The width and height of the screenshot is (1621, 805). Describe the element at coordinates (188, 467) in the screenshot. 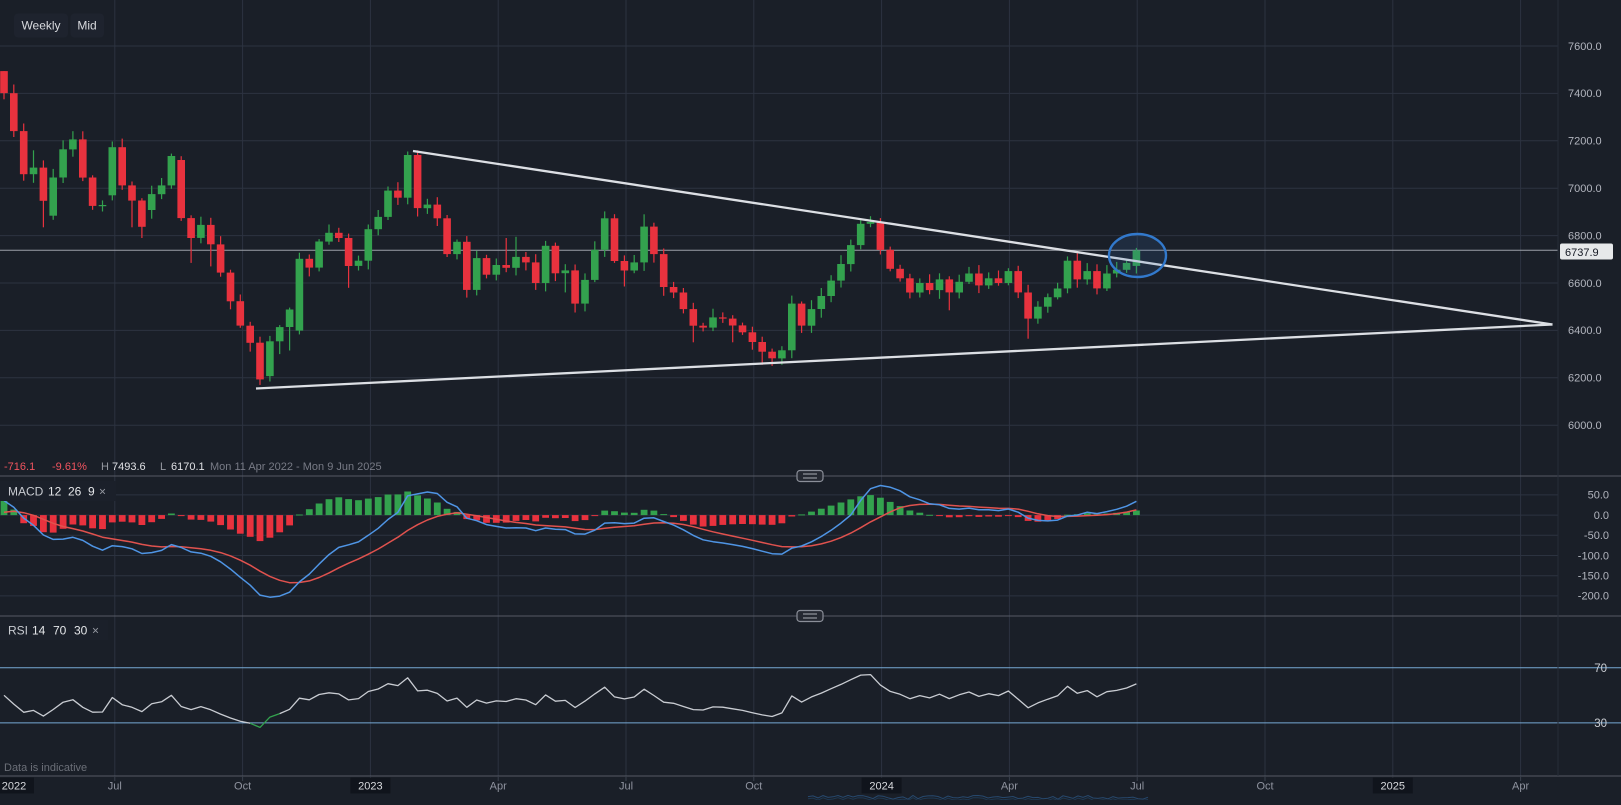

I see `svg-text: 6170.1` at that location.